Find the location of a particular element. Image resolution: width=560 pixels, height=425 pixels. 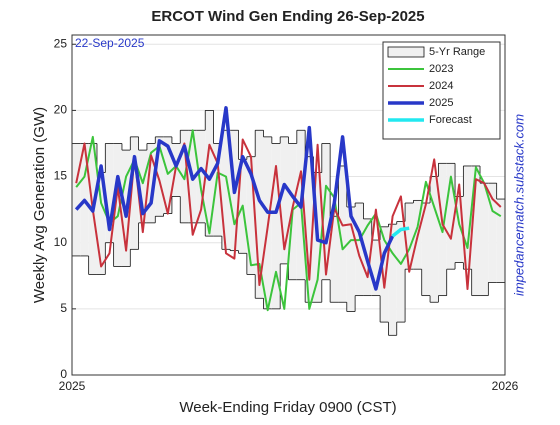

chart-title: ERCOT Wind Gen Ending 26-Sep-2025 is located at coordinates (287, 16).